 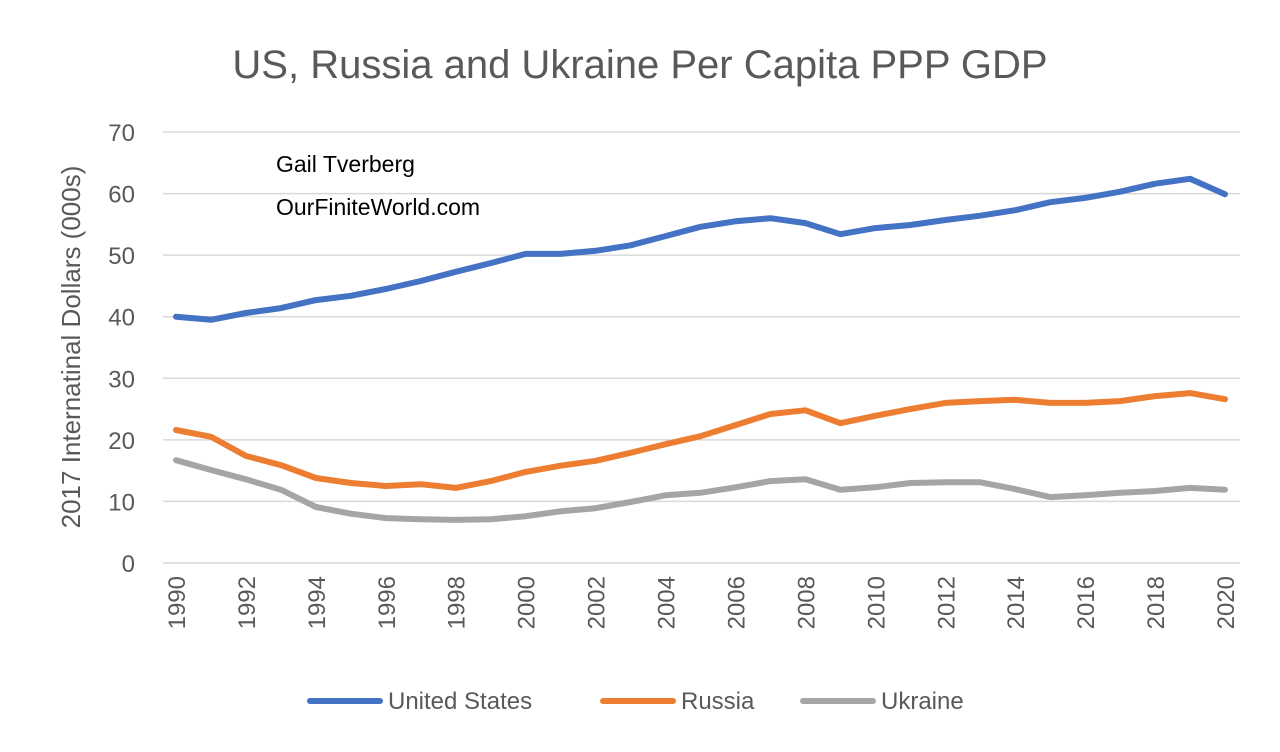 What do you see at coordinates (922, 701) in the screenshot?
I see `legend-label: Ukraine` at bounding box center [922, 701].